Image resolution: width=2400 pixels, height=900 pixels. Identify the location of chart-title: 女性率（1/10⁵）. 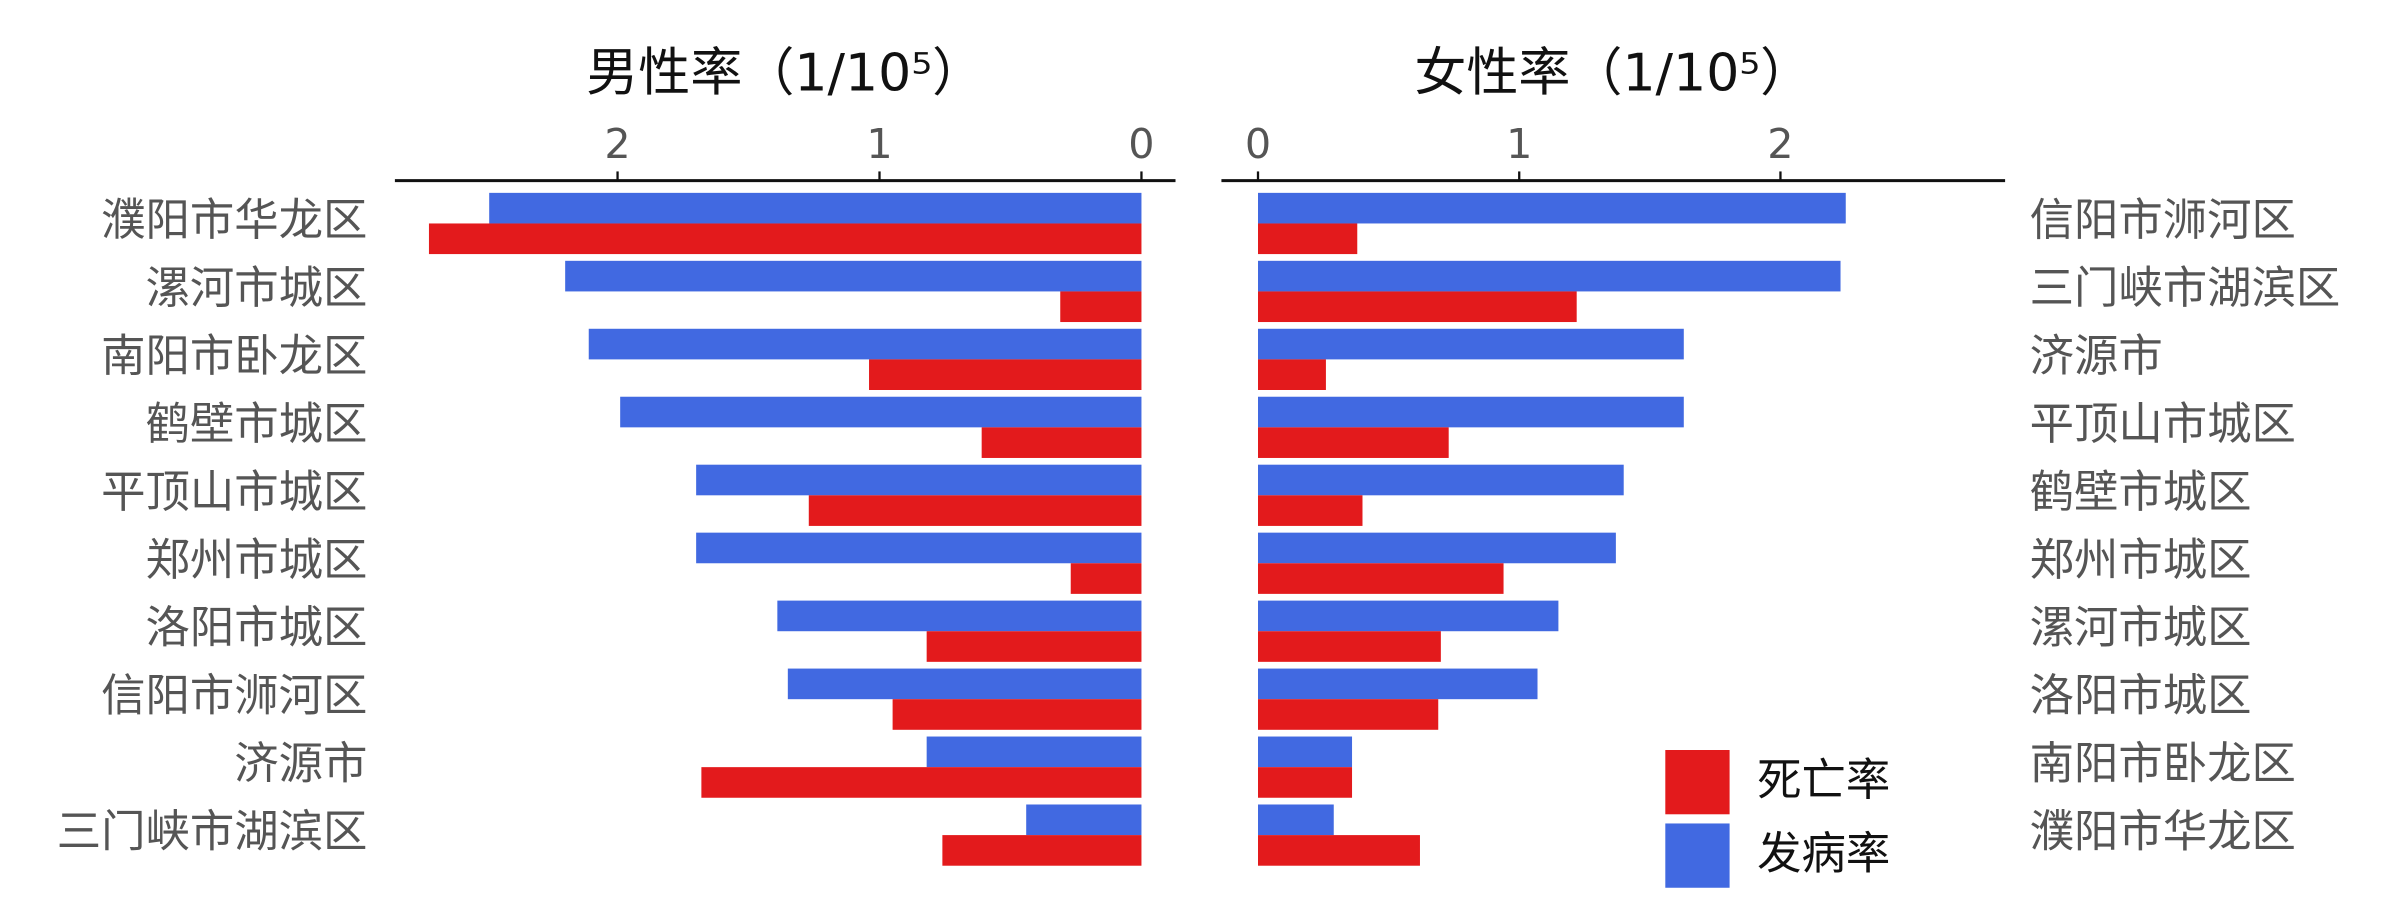
(1613, 74).